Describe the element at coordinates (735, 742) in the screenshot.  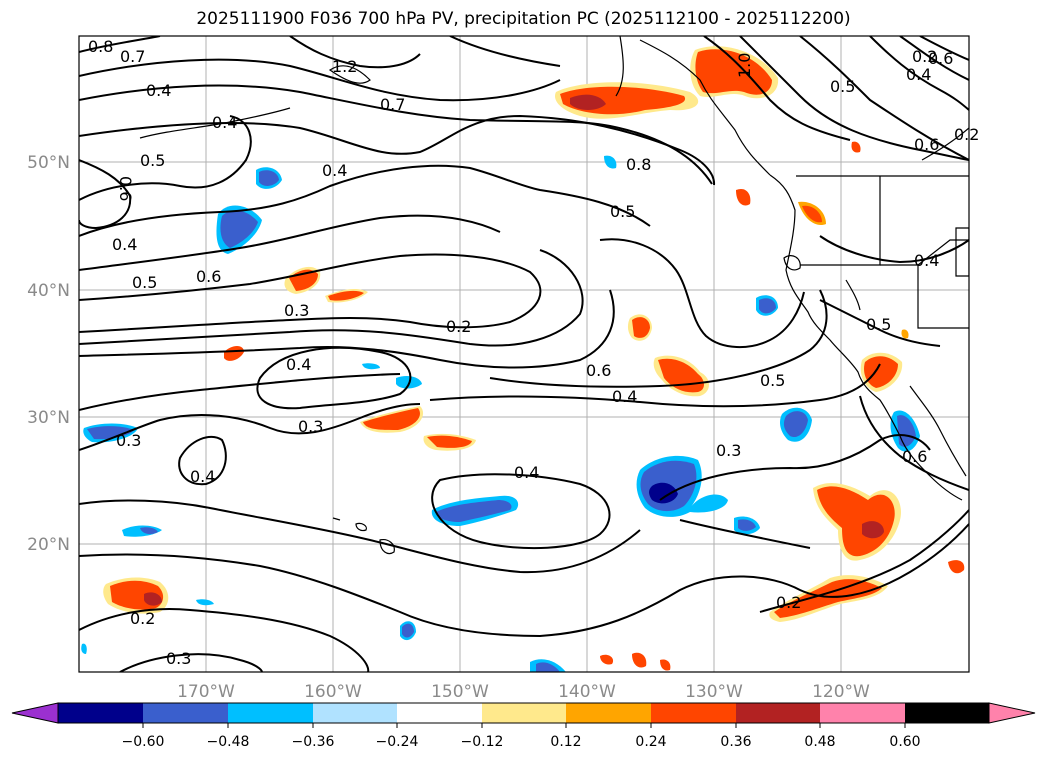
I see `colorbar-tick-label: 0.36` at that location.